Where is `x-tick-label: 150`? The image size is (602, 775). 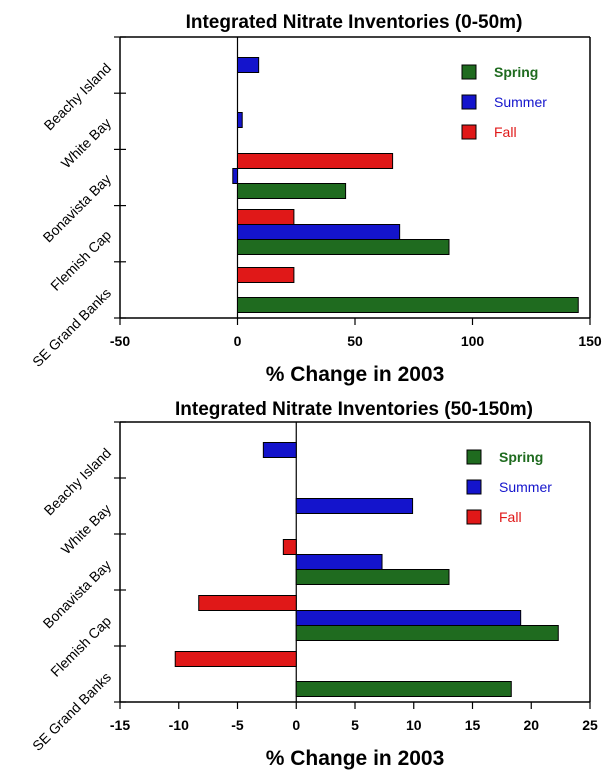
x-tick-label: 150 is located at coordinates (590, 341).